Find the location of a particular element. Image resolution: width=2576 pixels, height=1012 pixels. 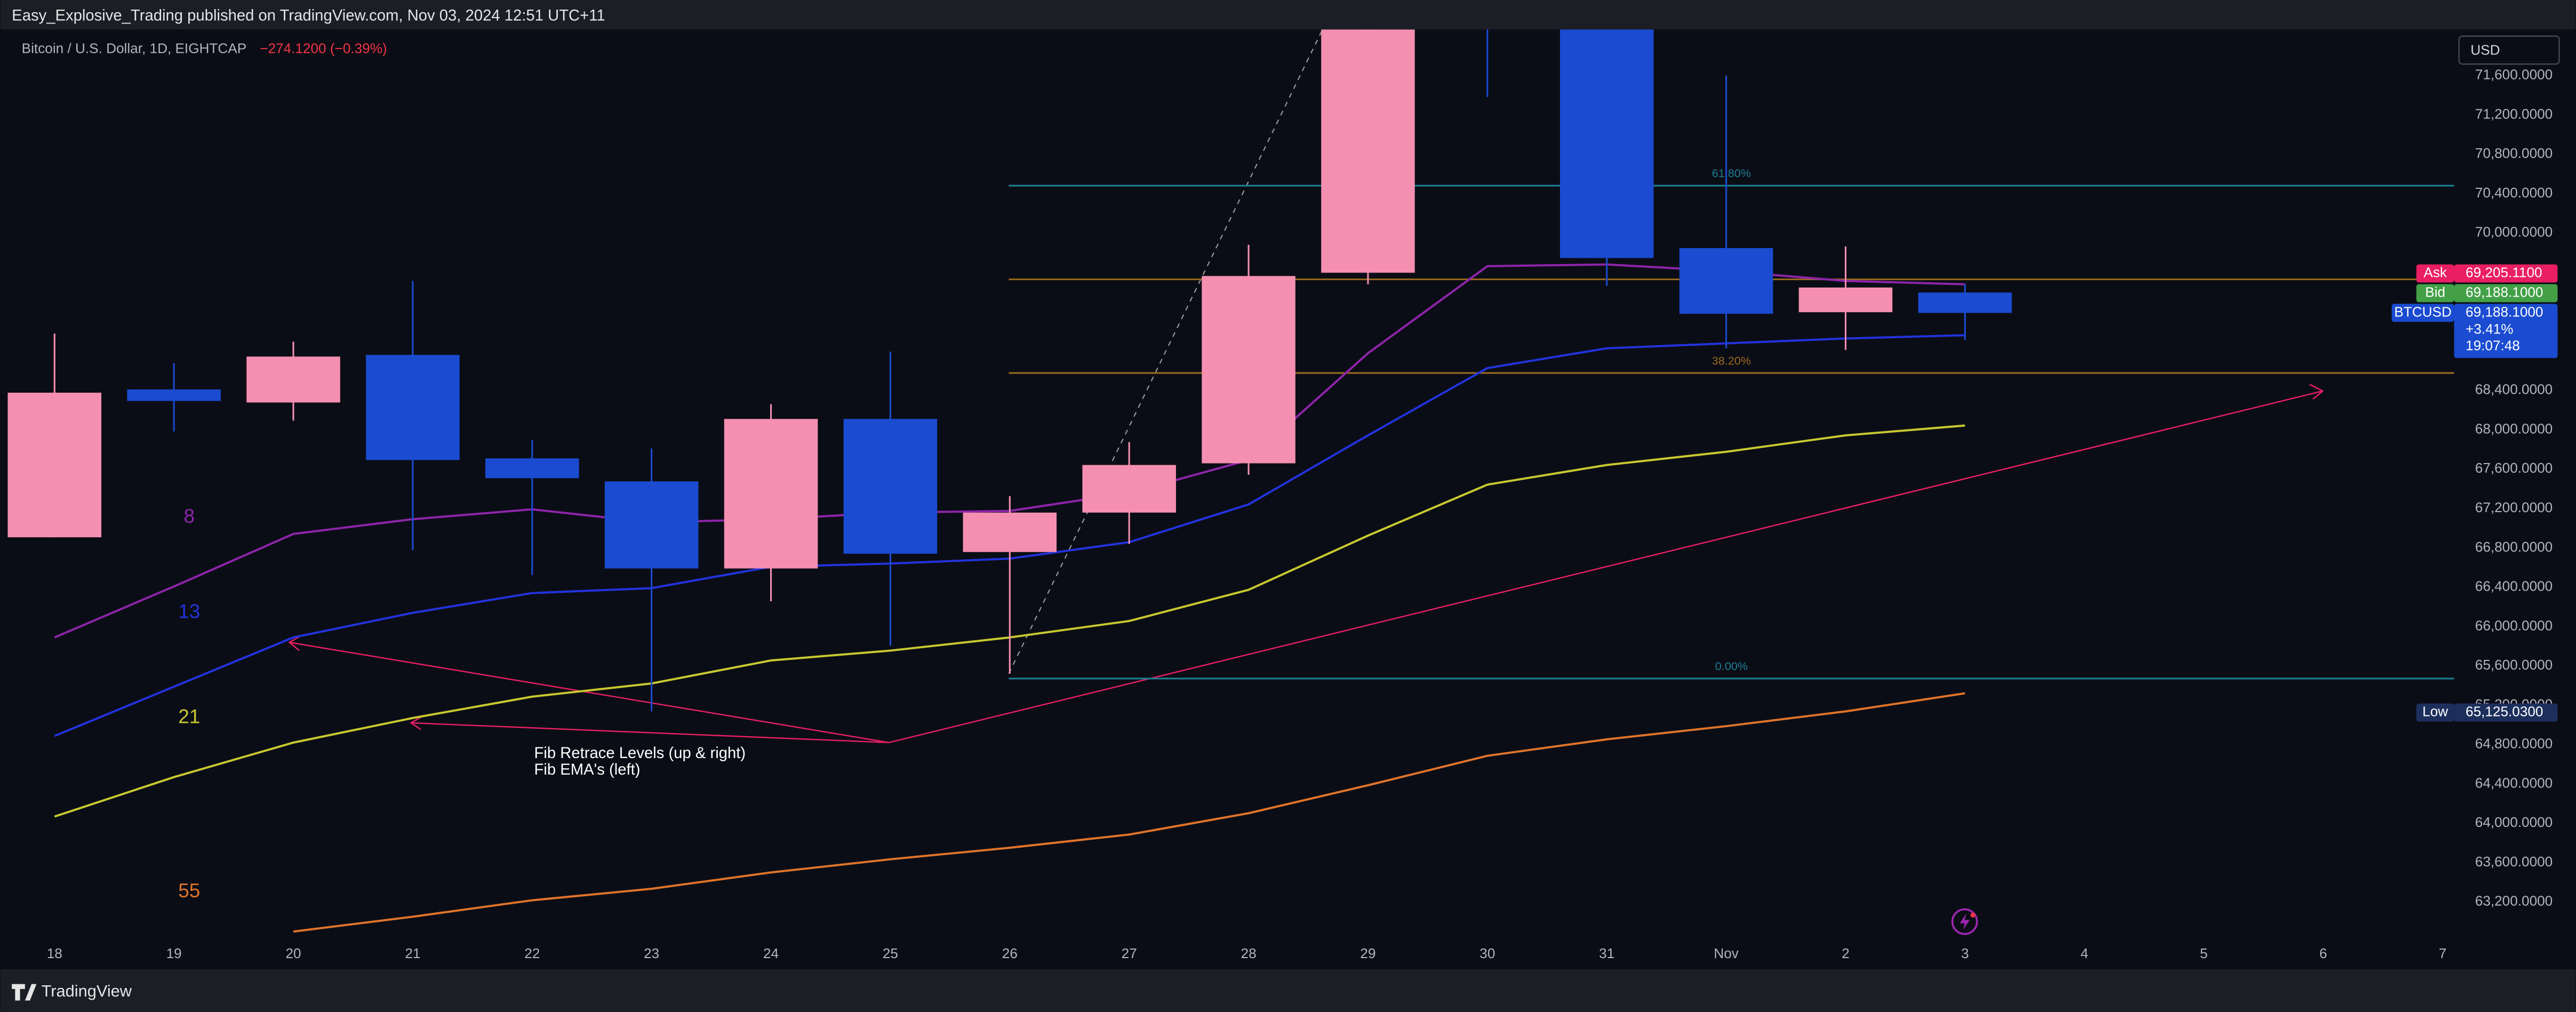

x-tick-label: 25 is located at coordinates (890, 953).